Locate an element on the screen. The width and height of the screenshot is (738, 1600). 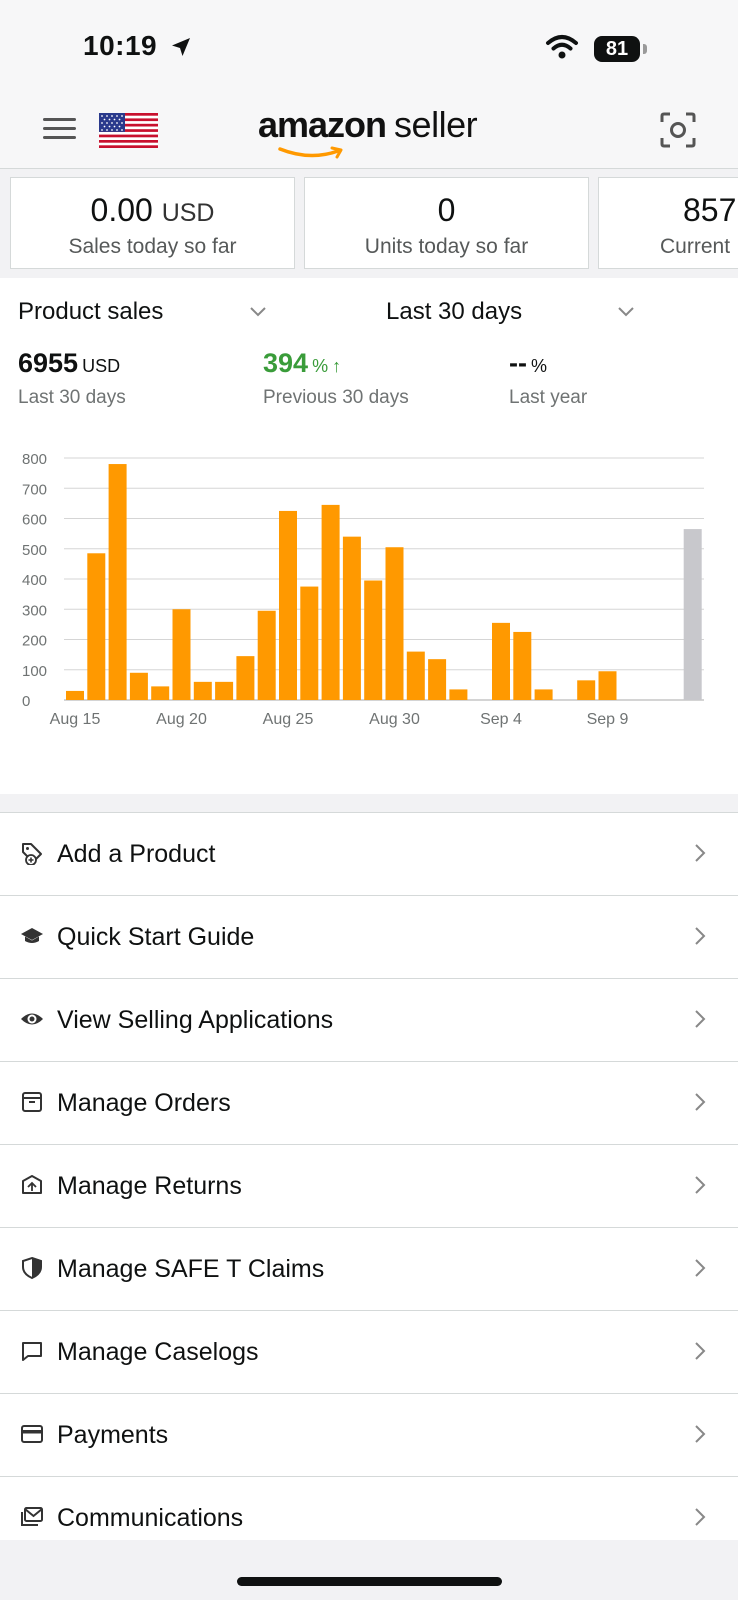
menu-item-payments: Payments is located at coordinates (369, 1435).